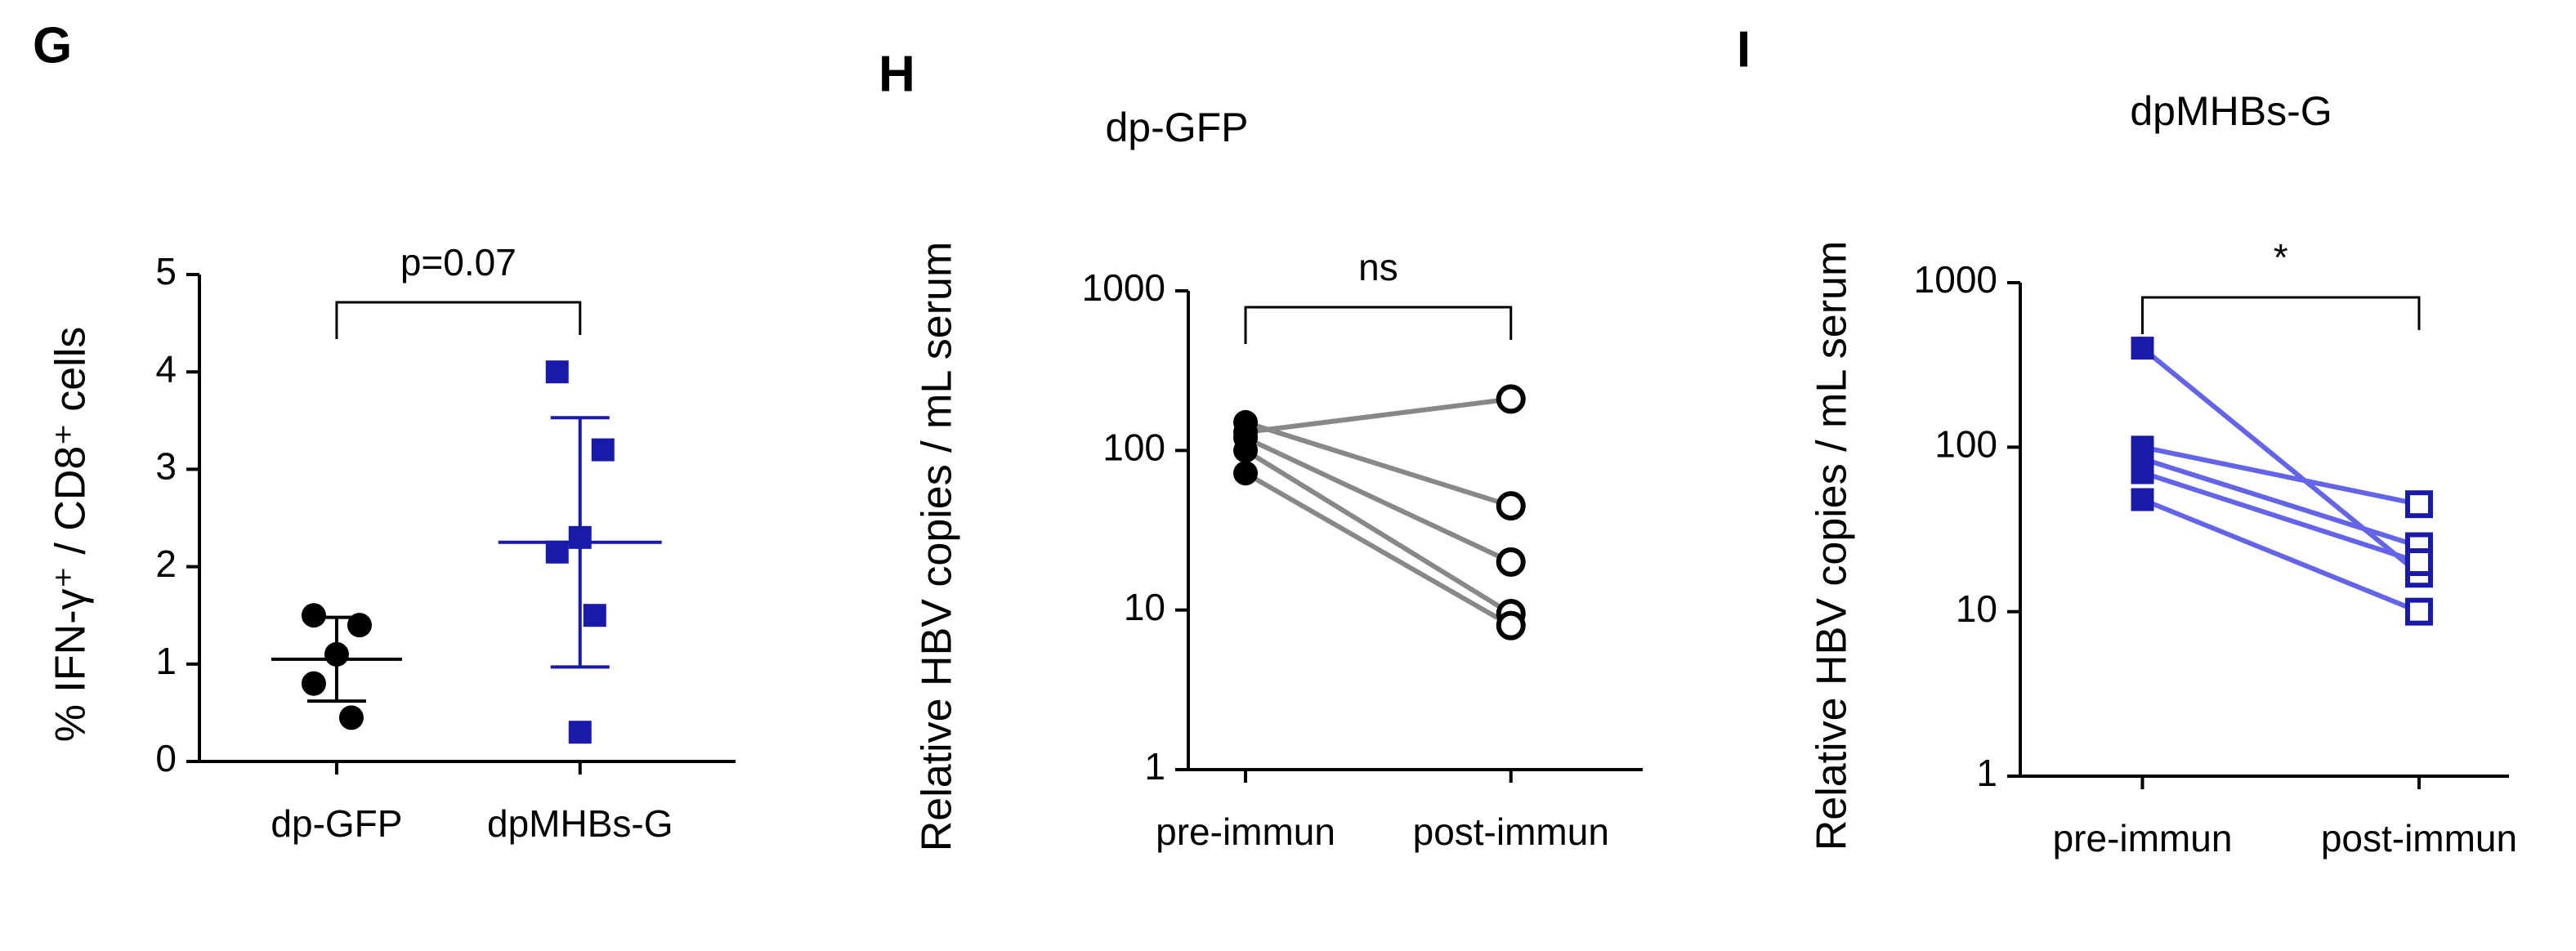  Describe the element at coordinates (458, 262) in the screenshot. I see `annotation: p=0.07` at that location.